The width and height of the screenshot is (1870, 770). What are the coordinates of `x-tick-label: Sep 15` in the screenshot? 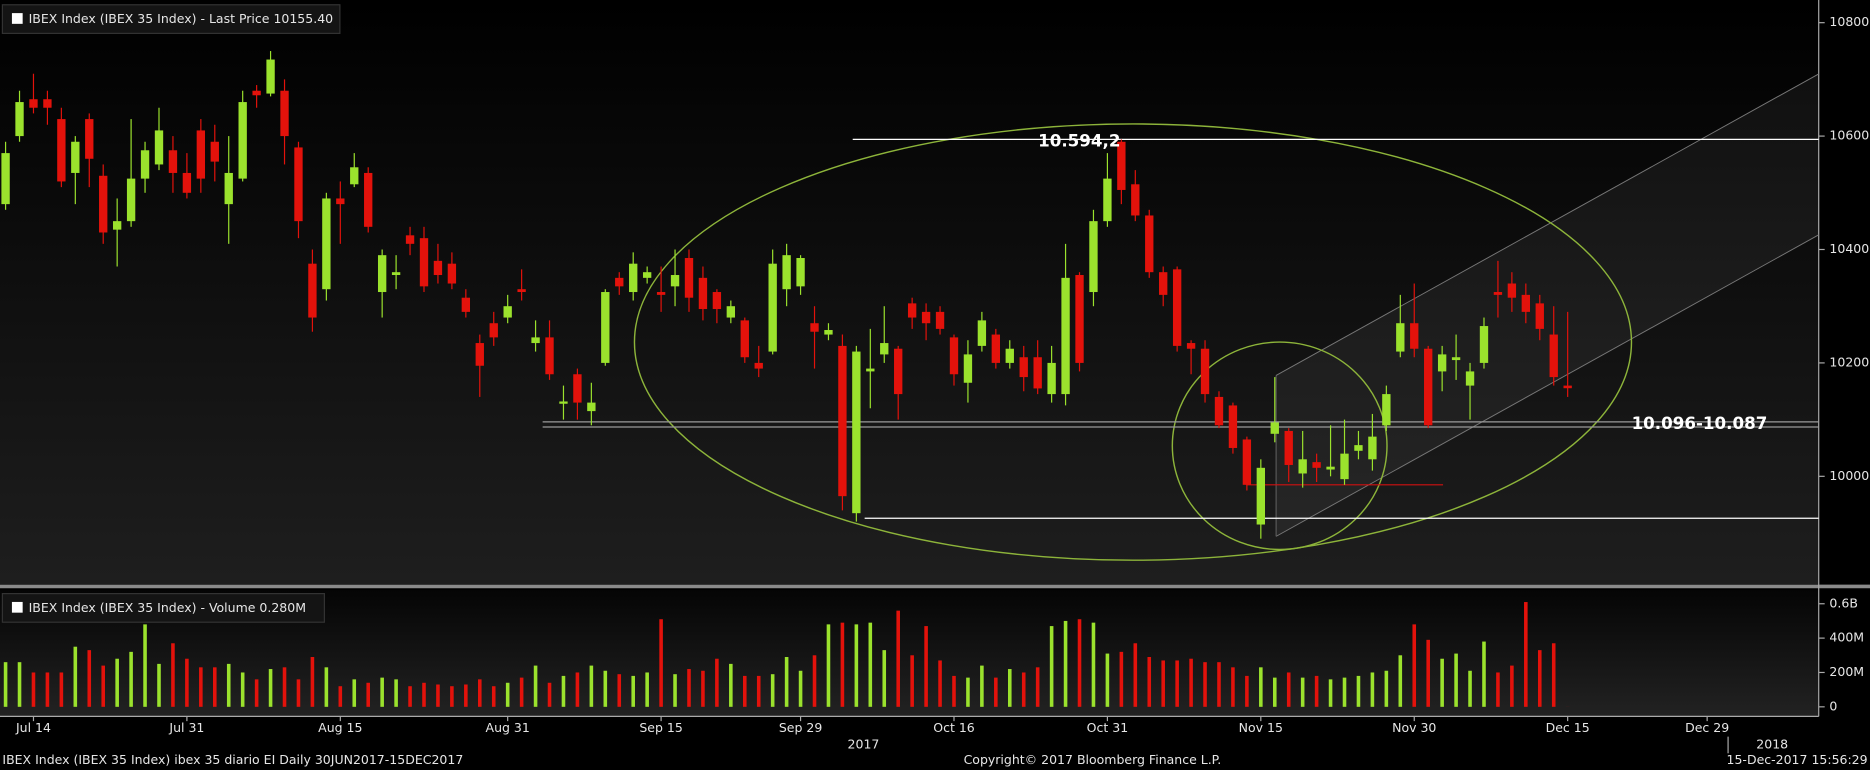 It's located at (660, 727).